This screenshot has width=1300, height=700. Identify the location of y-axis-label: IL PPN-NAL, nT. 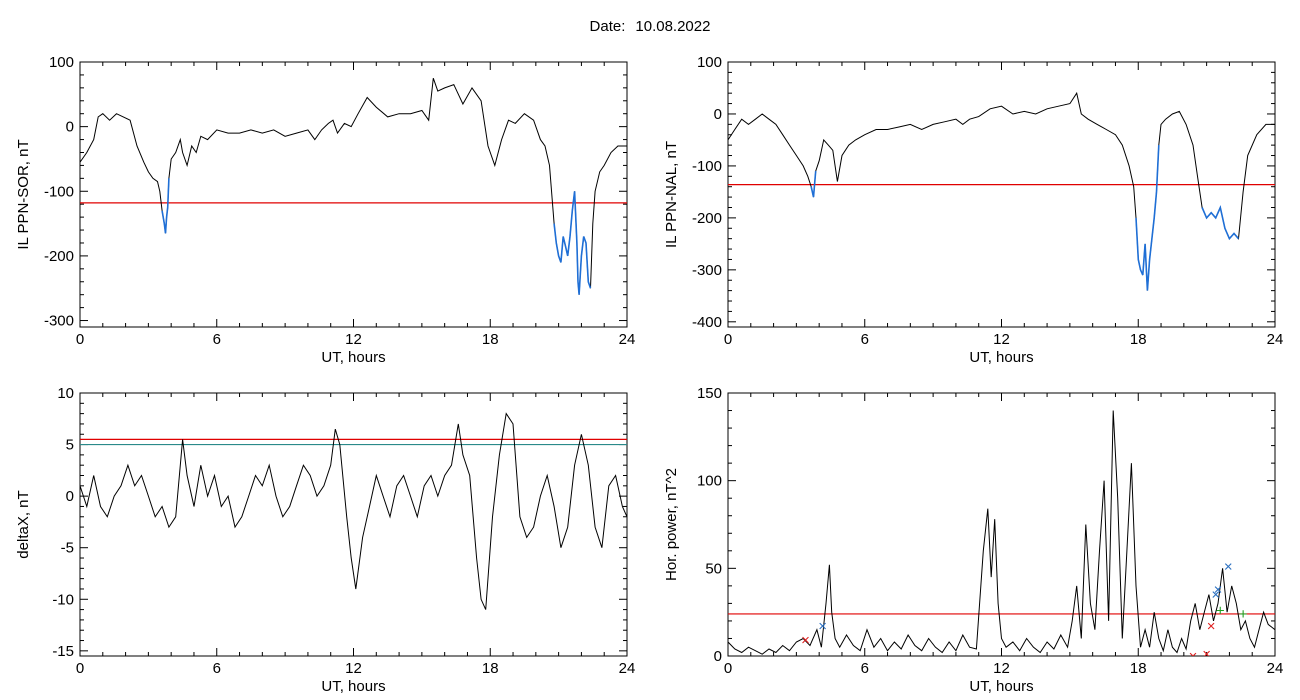
(671, 194).